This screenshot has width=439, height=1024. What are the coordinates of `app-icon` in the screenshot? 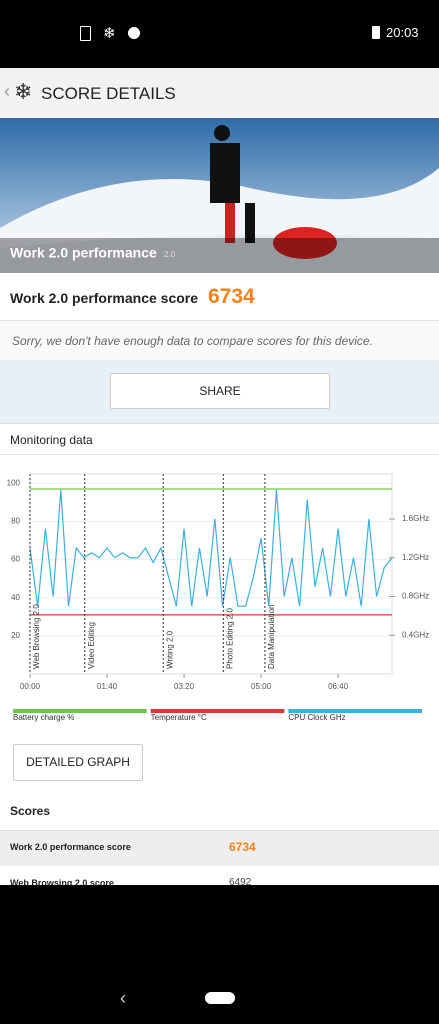 It's located at (134, 33).